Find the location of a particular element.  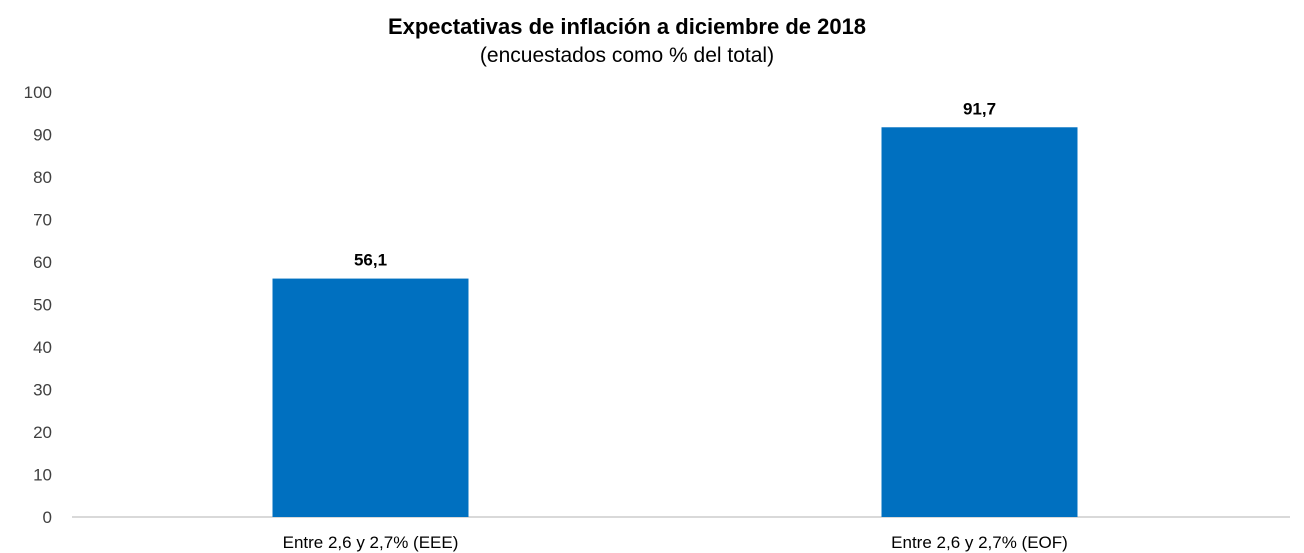

y-tick-label: 0 is located at coordinates (47, 517).